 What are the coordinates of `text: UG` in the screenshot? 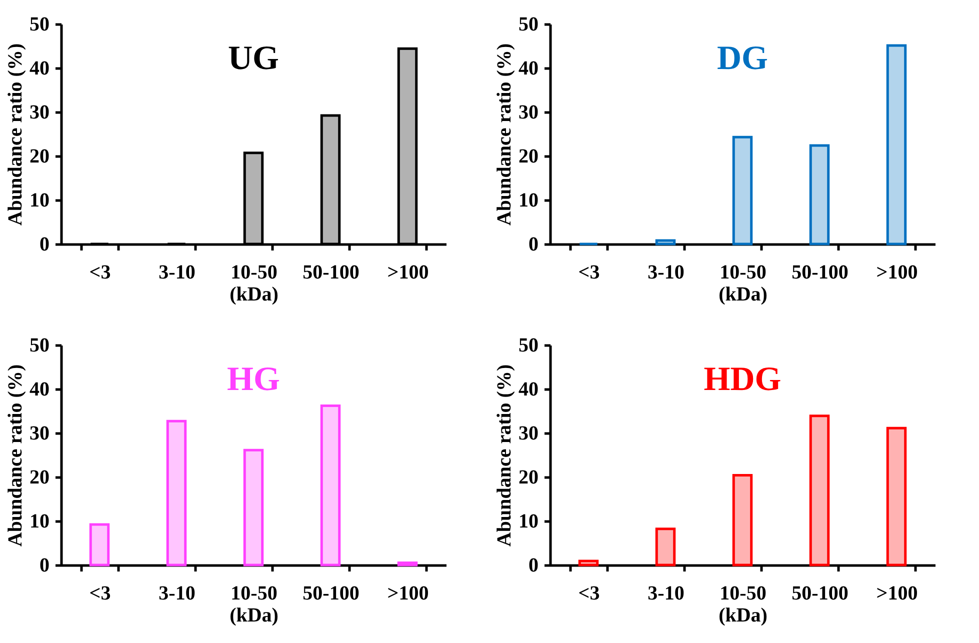 It's located at (253, 58).